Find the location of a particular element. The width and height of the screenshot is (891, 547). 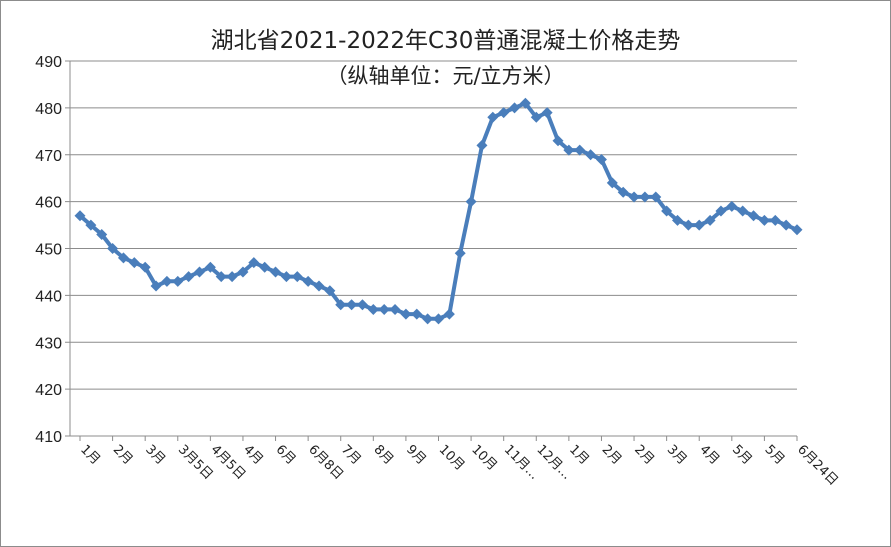

y-tick-label: 470 is located at coordinates (48, 156).